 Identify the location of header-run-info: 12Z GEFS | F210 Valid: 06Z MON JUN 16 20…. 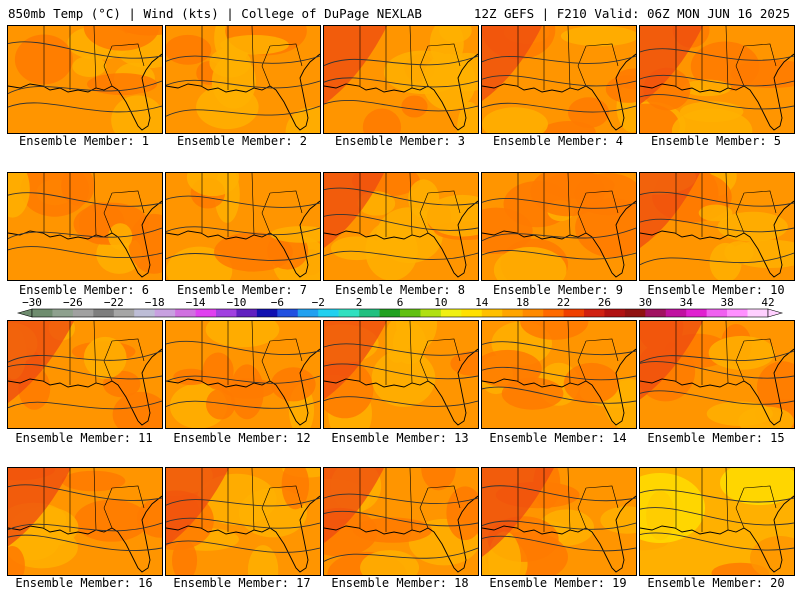
(631, 13).